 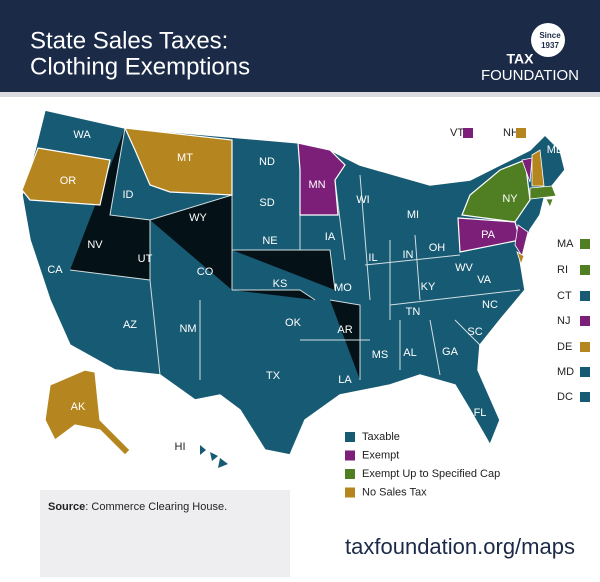 I want to click on logo-badge, so click(x=548, y=40).